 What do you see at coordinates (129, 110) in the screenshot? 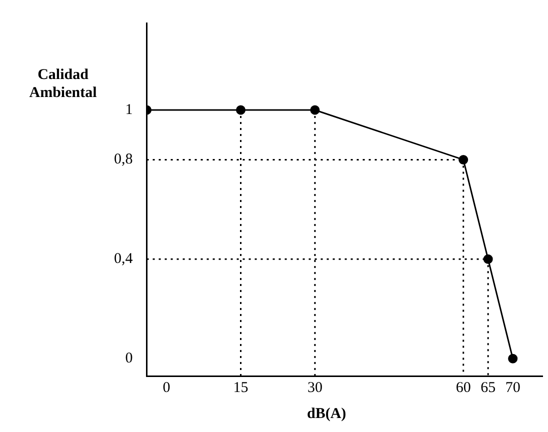
I see `y-tick-label: 1` at bounding box center [129, 110].